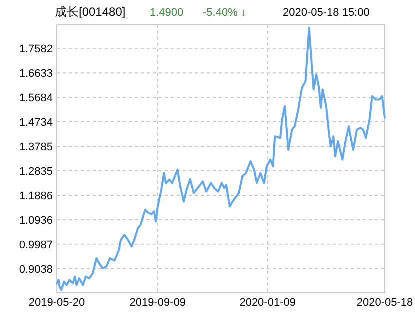 The height and width of the screenshot is (330, 415). What do you see at coordinates (36, 270) in the screenshot?
I see `y-tick-label: 0.9038` at bounding box center [36, 270].